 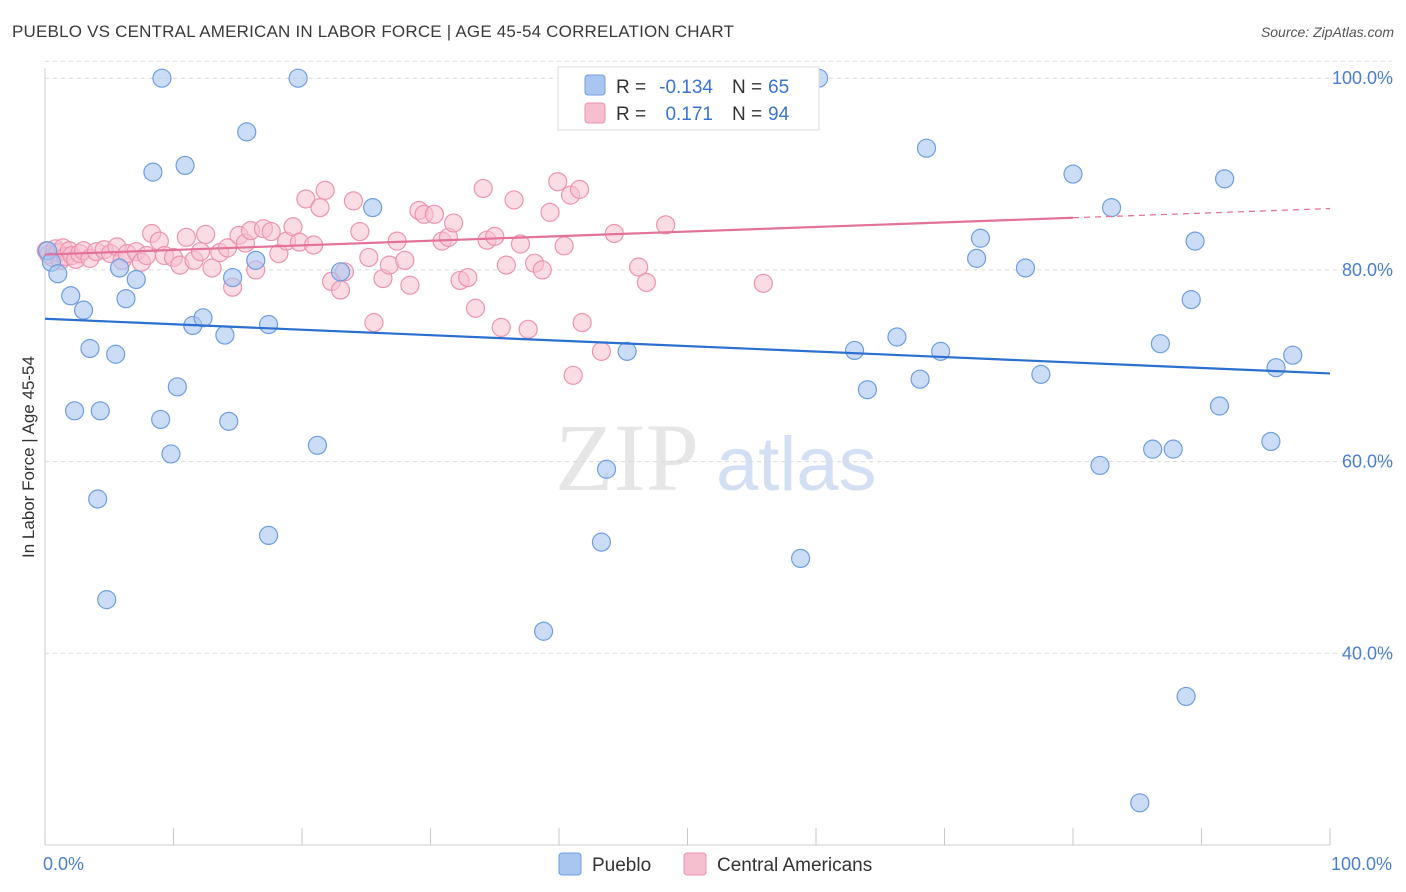 What do you see at coordinates (63, 864) in the screenshot?
I see `x-min-label: 0.0%` at bounding box center [63, 864].